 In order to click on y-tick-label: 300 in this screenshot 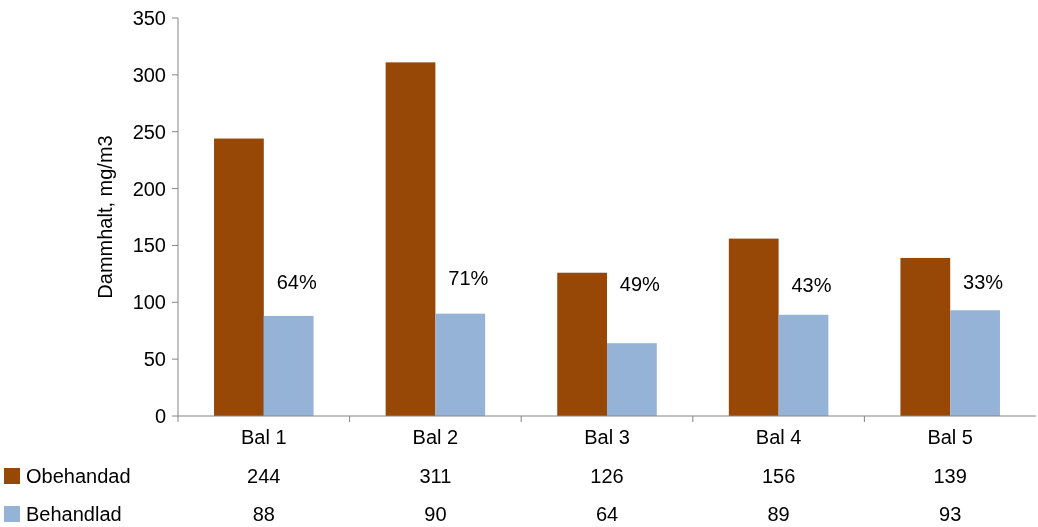, I will do `click(149, 74)`.